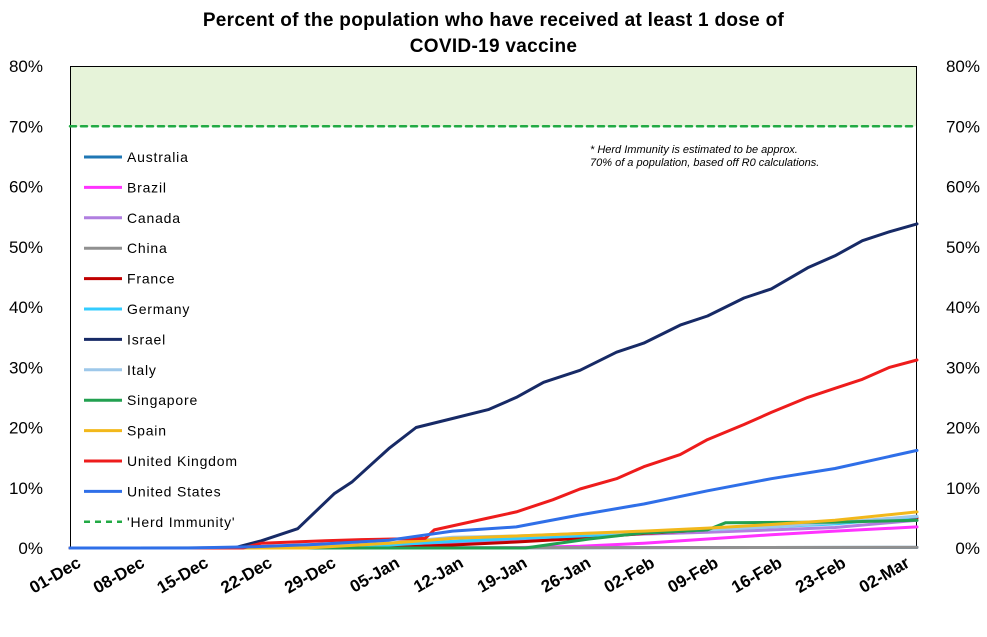 The image size is (987, 637). I want to click on y-tick-label-right: 20%, so click(963, 428).